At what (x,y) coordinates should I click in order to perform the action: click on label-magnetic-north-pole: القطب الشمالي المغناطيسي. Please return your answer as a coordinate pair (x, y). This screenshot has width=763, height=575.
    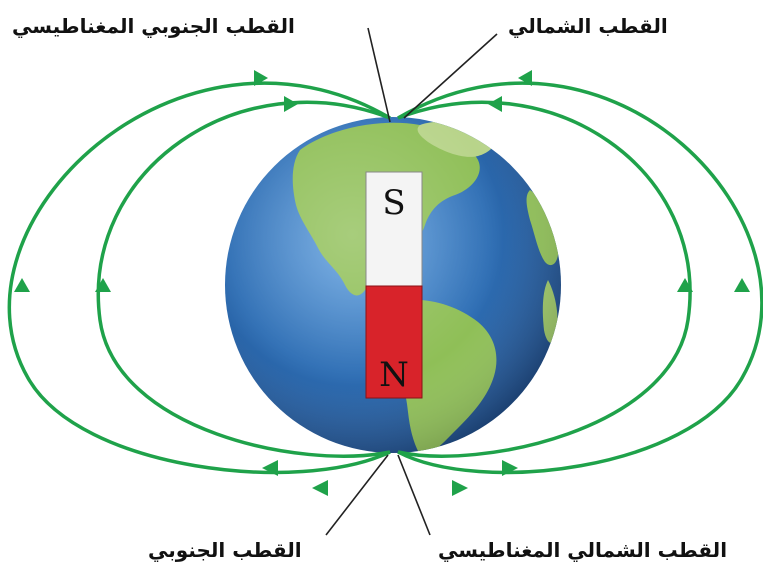
    Looking at the image, I should click on (583, 550).